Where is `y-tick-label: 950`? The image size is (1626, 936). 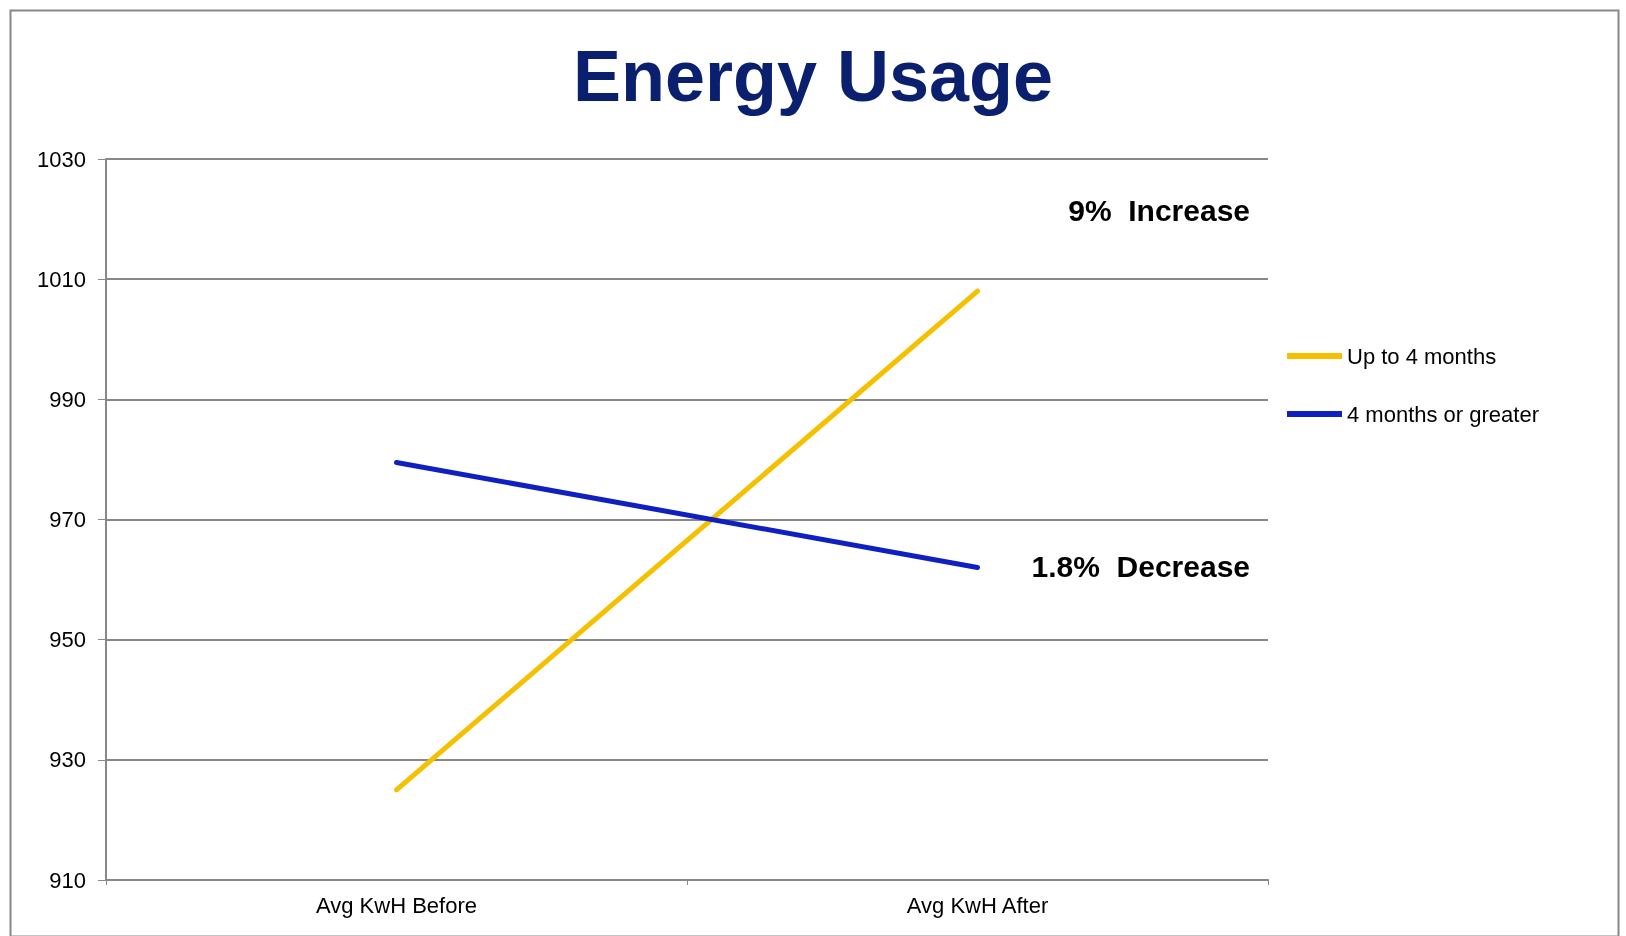
y-tick-label: 950 is located at coordinates (67, 640).